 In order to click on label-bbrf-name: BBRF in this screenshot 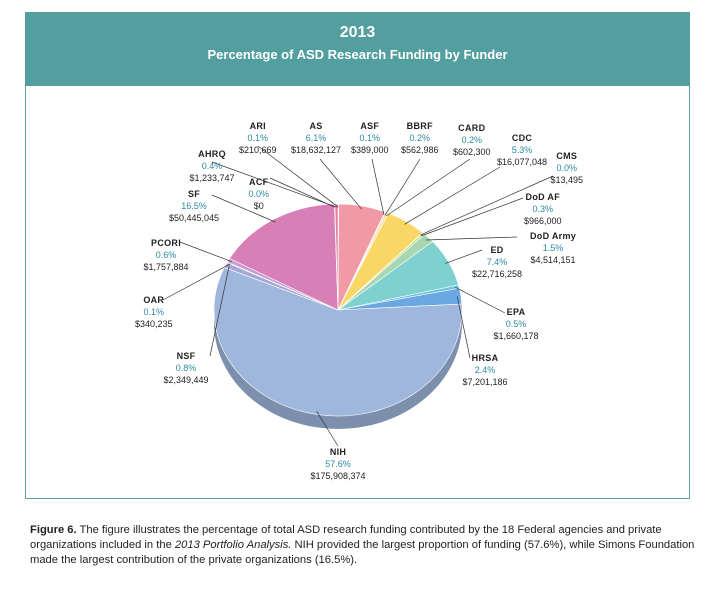, I will do `click(419, 126)`.